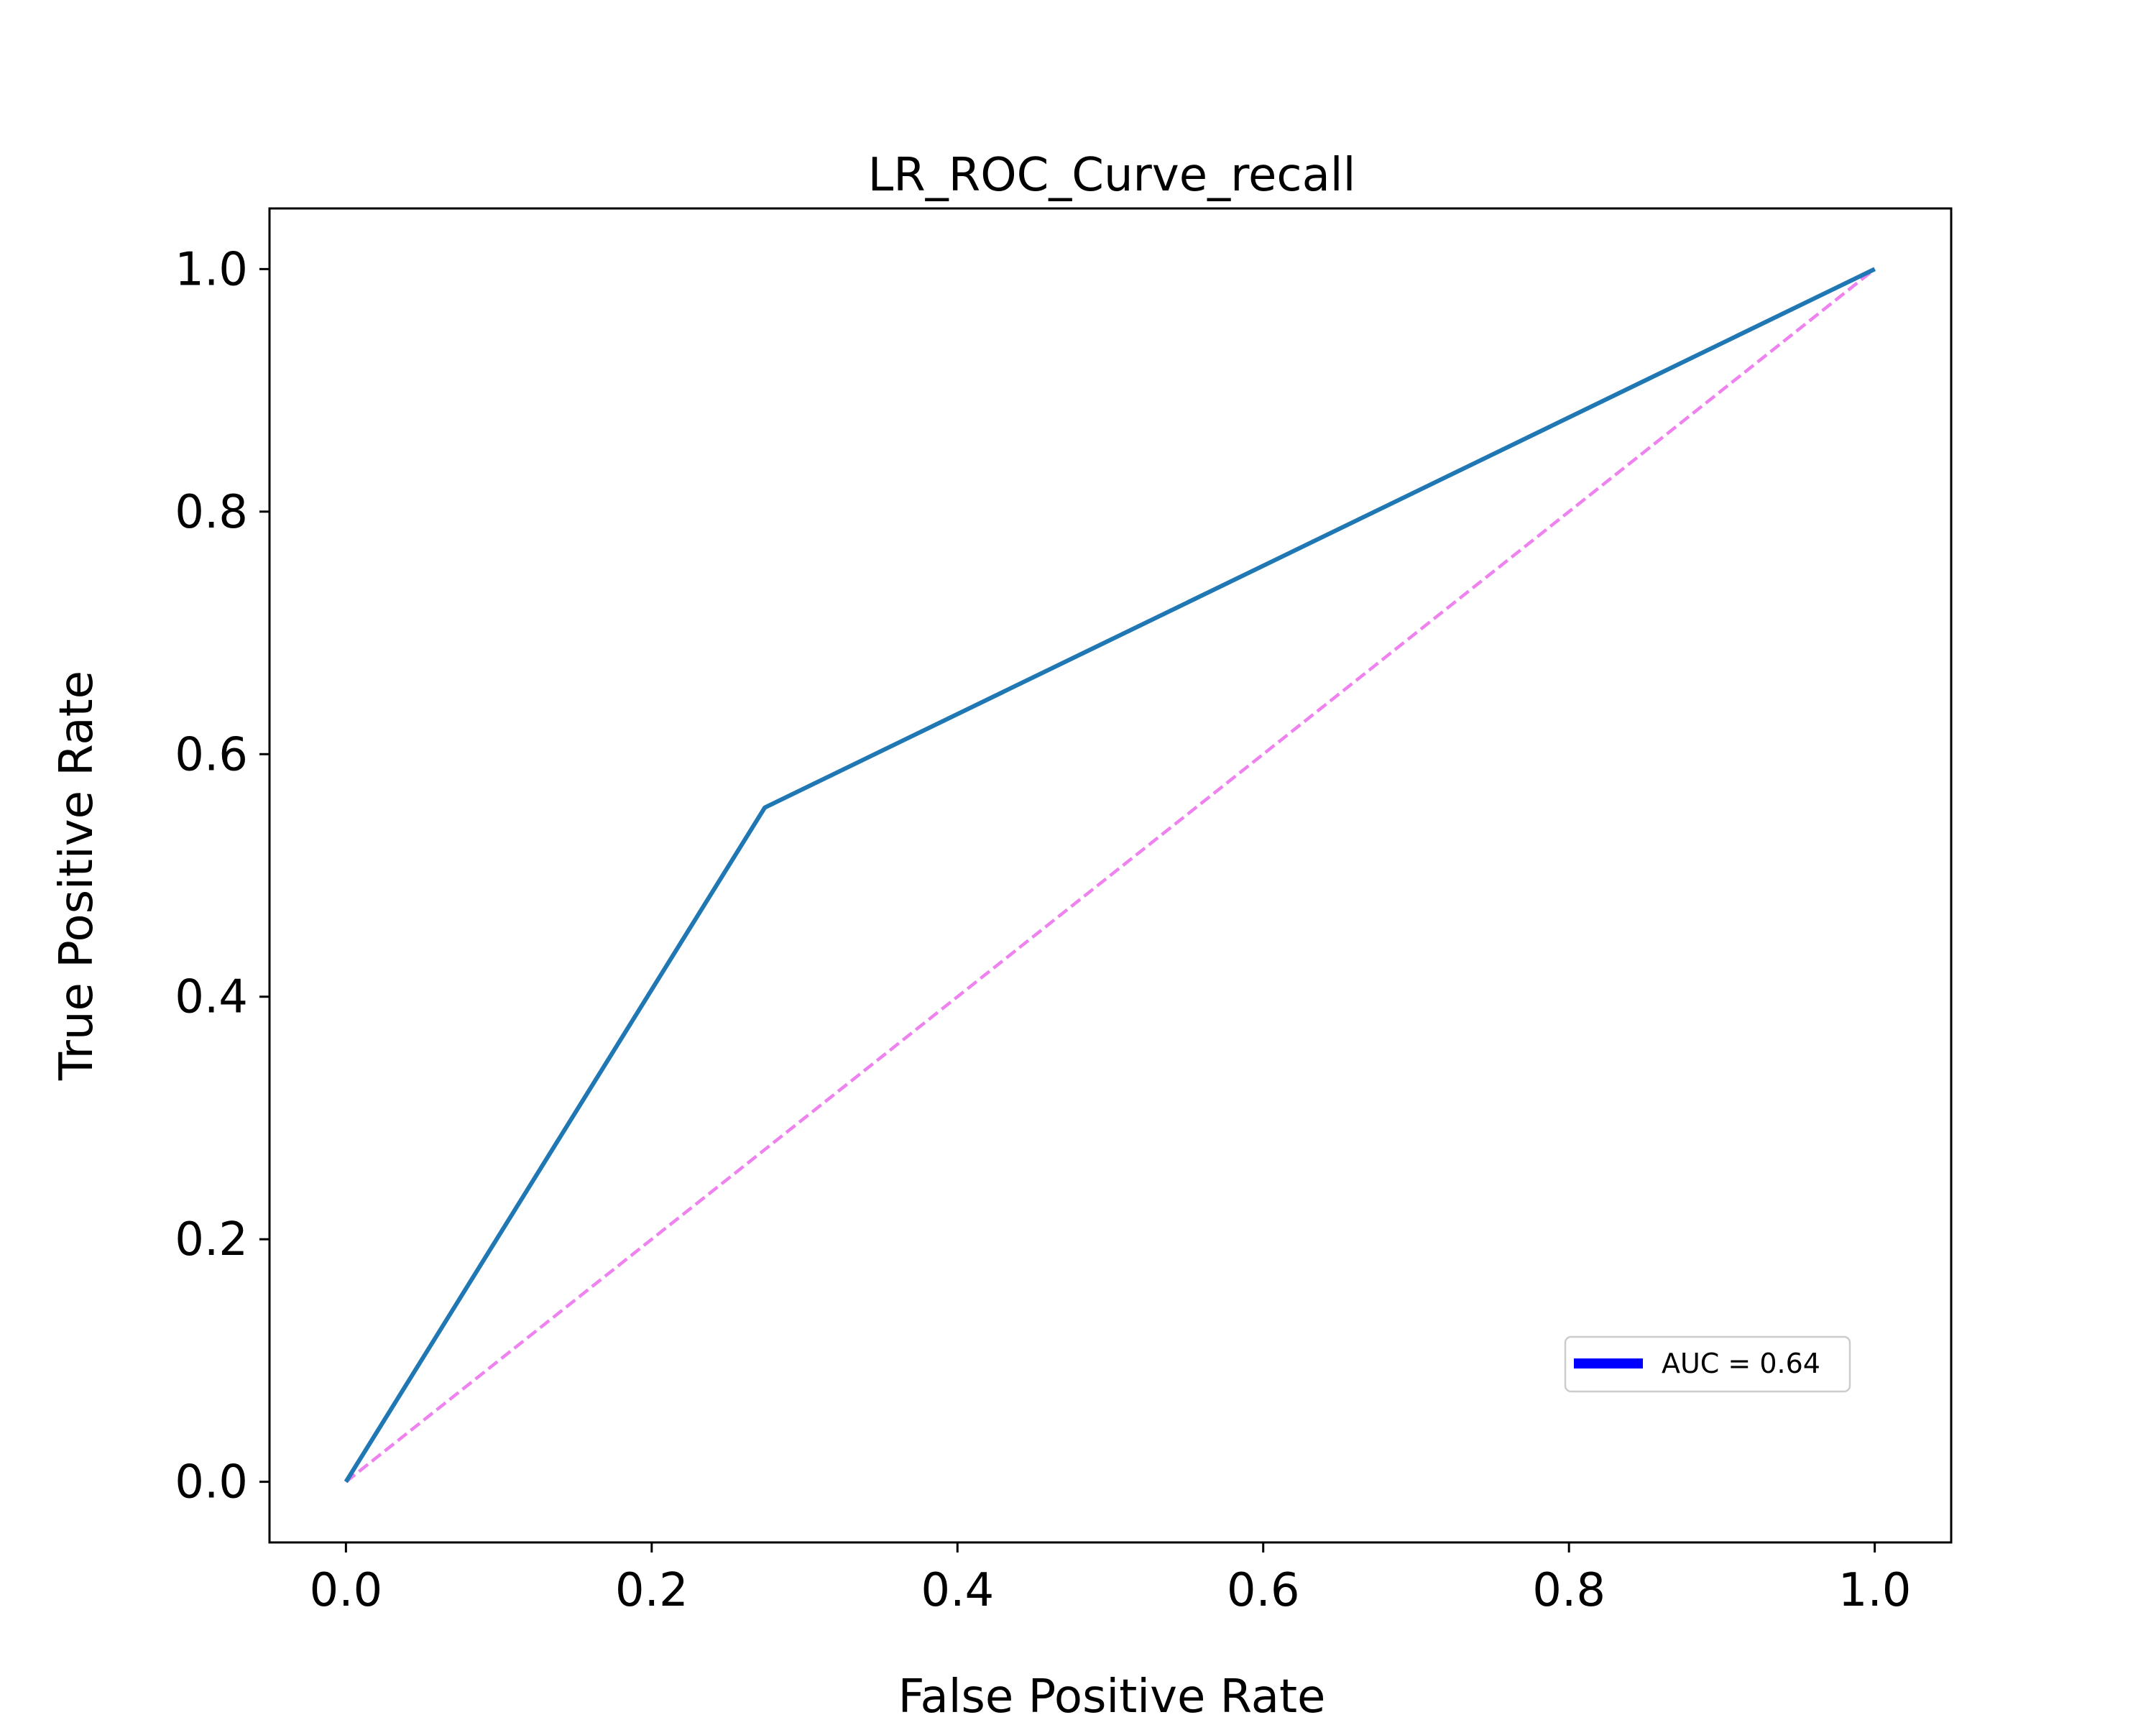 The height and width of the screenshot is (1725, 2156). What do you see at coordinates (211, 997) in the screenshot?
I see `y-tick-label: 0.4` at bounding box center [211, 997].